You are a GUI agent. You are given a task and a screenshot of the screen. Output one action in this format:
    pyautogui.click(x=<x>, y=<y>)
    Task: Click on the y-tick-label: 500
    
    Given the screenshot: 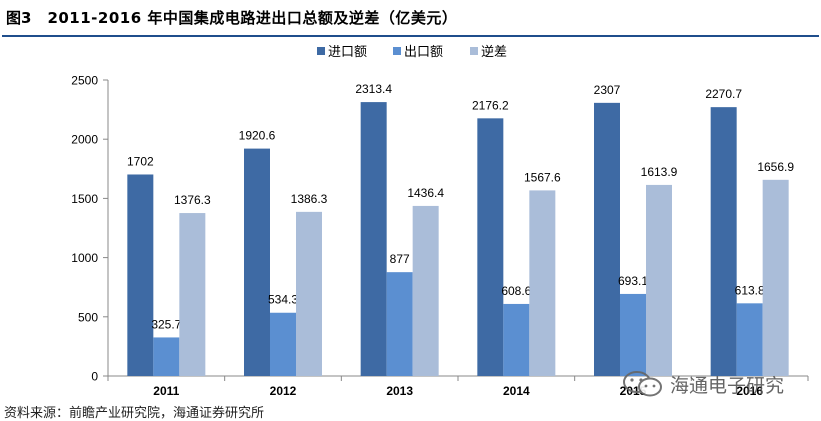 What is the action you would take?
    pyautogui.click(x=88, y=317)
    